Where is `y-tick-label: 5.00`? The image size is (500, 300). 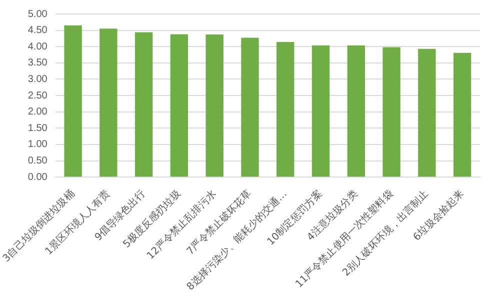
y-tick-label: 5.00 is located at coordinates (38, 14).